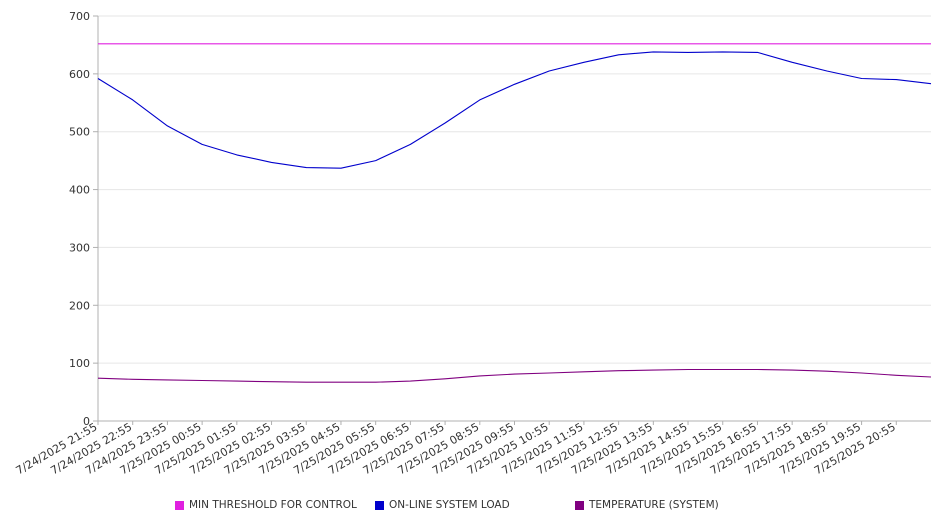 The image size is (946, 526). I want to click on legend-swatch-online-system-load, so click(379, 505).